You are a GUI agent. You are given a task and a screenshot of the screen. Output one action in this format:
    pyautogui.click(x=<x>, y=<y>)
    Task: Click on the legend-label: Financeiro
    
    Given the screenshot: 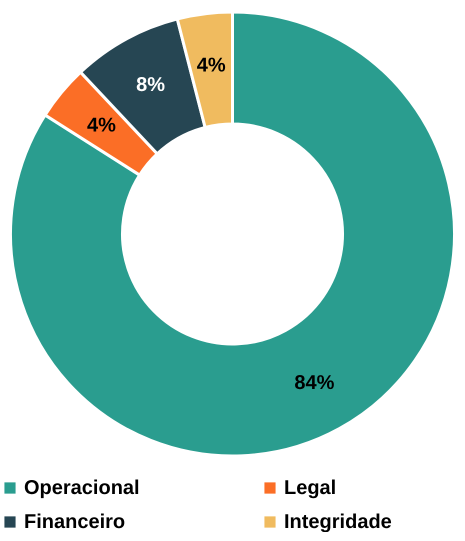 What is the action you would take?
    pyautogui.click(x=75, y=522)
    